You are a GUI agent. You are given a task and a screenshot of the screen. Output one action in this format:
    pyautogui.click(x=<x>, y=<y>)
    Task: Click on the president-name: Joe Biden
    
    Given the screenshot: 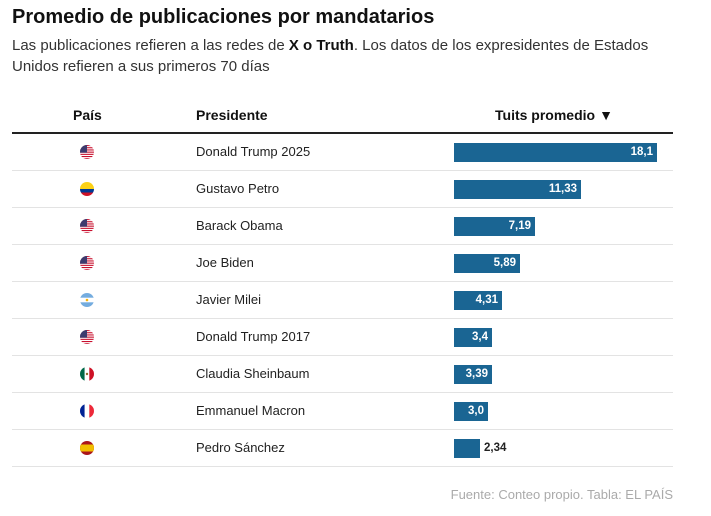 What is the action you would take?
    pyautogui.click(x=225, y=262)
    